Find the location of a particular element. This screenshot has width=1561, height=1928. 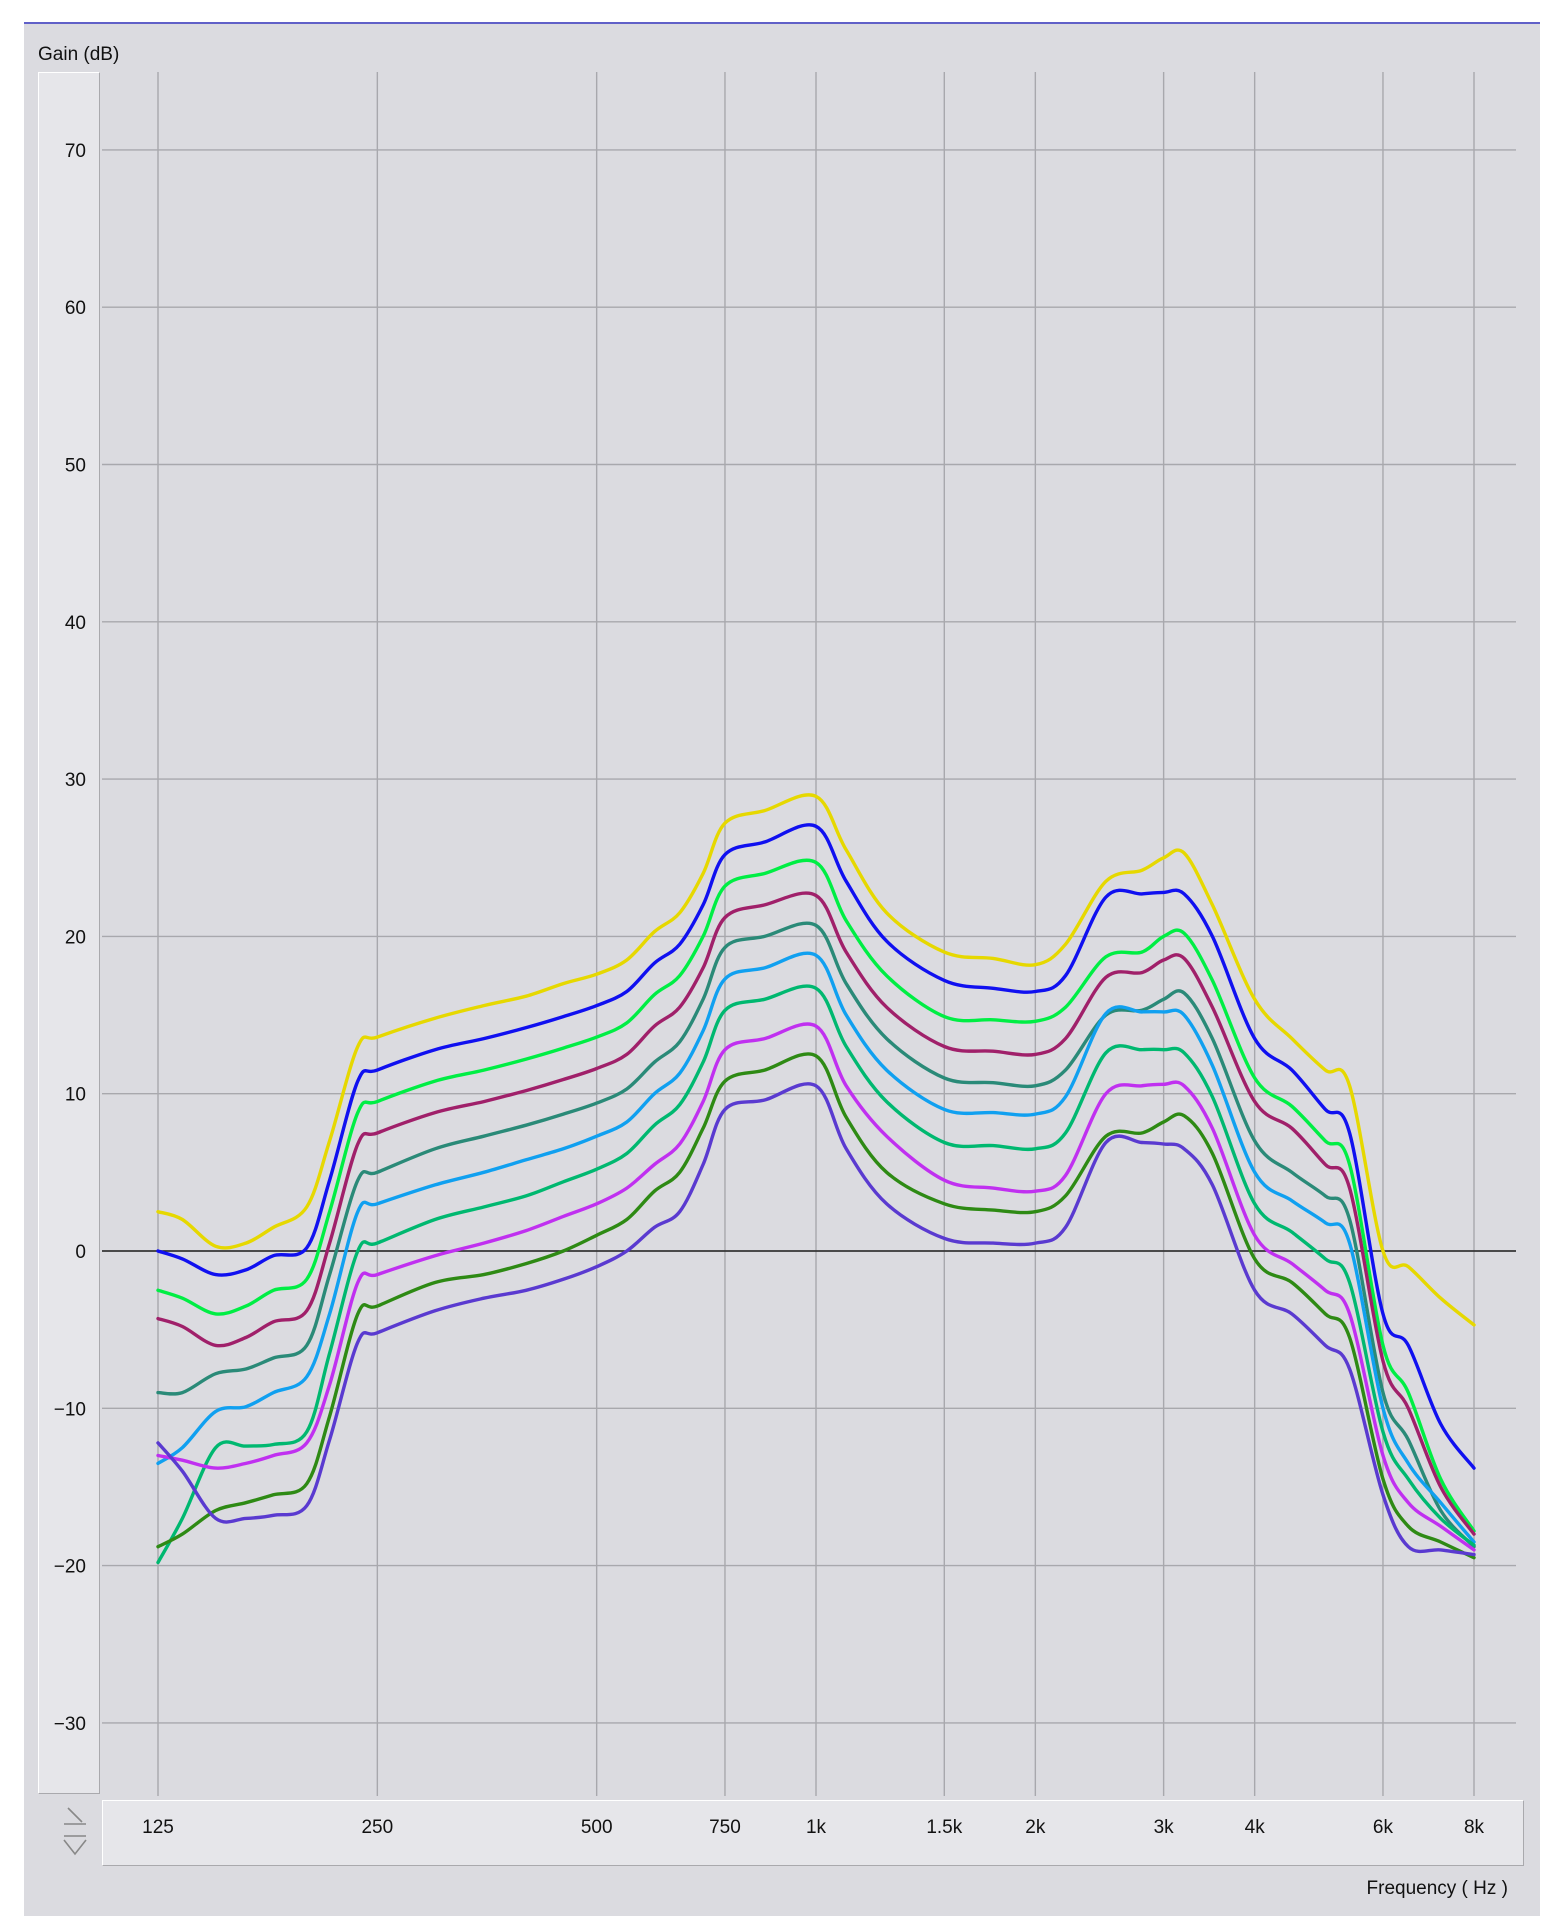

x-tick-label: 1.5k is located at coordinates (944, 1827).